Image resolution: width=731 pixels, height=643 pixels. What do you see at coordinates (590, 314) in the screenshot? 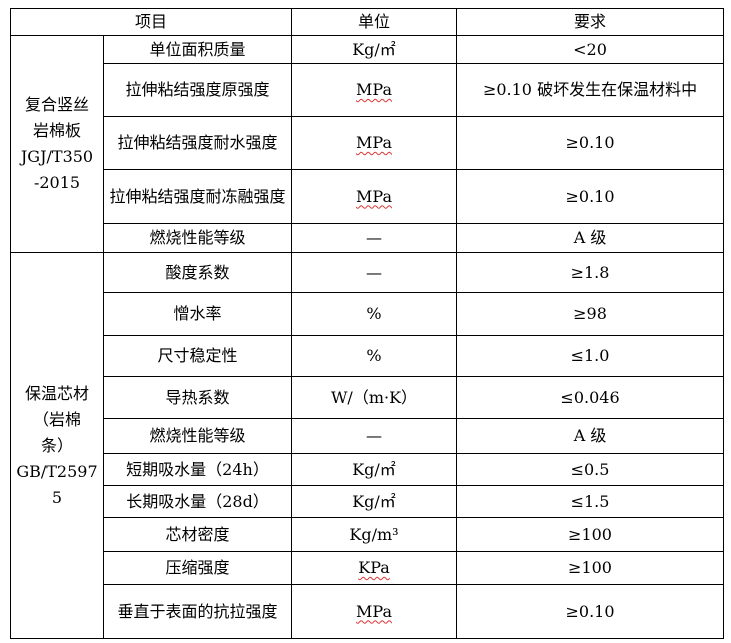
I see `requirement-cell: ≥98` at bounding box center [590, 314].